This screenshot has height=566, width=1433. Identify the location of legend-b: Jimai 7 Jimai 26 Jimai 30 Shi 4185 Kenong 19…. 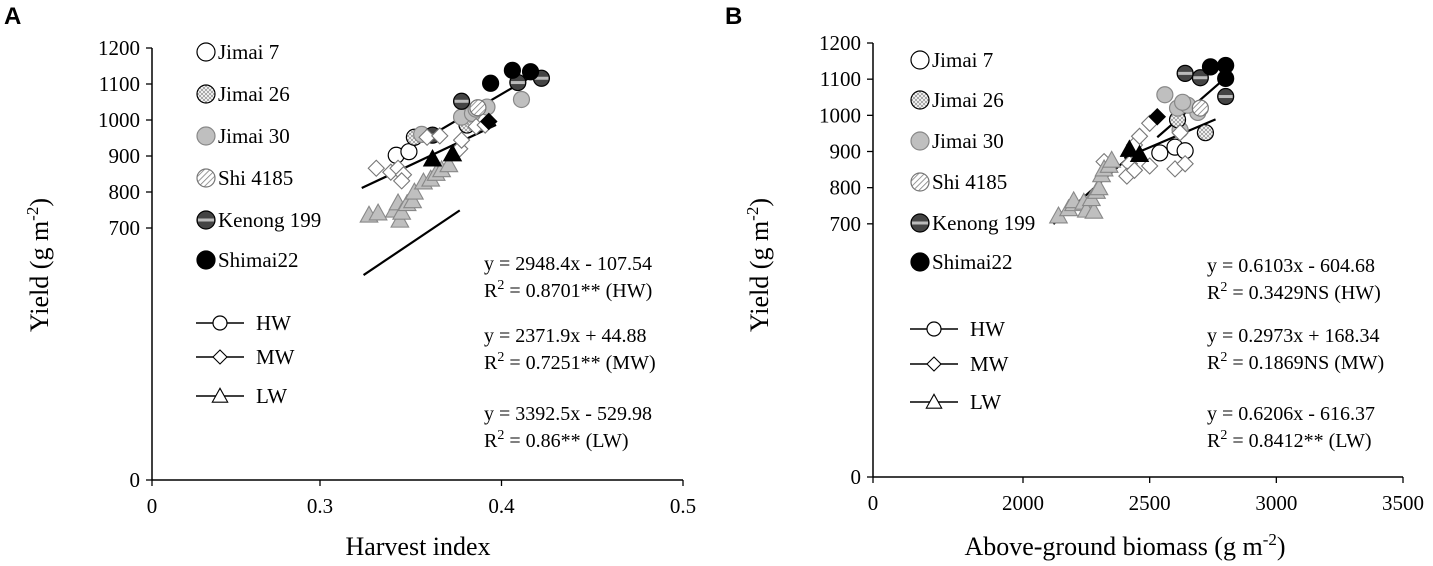
(972, 231).